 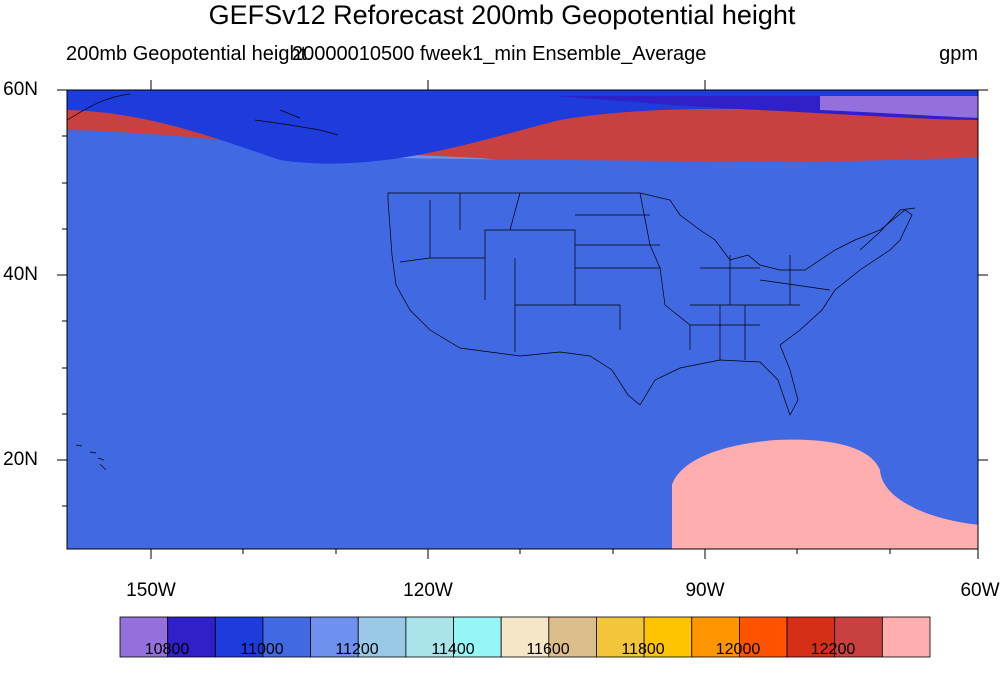 I want to click on colorbar, so click(x=525, y=637).